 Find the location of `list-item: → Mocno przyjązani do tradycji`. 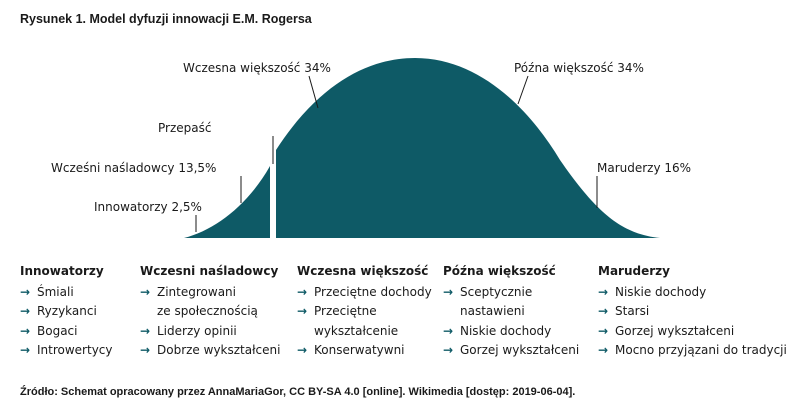

list-item: → Mocno przyjązani do tradycji is located at coordinates (692, 351).